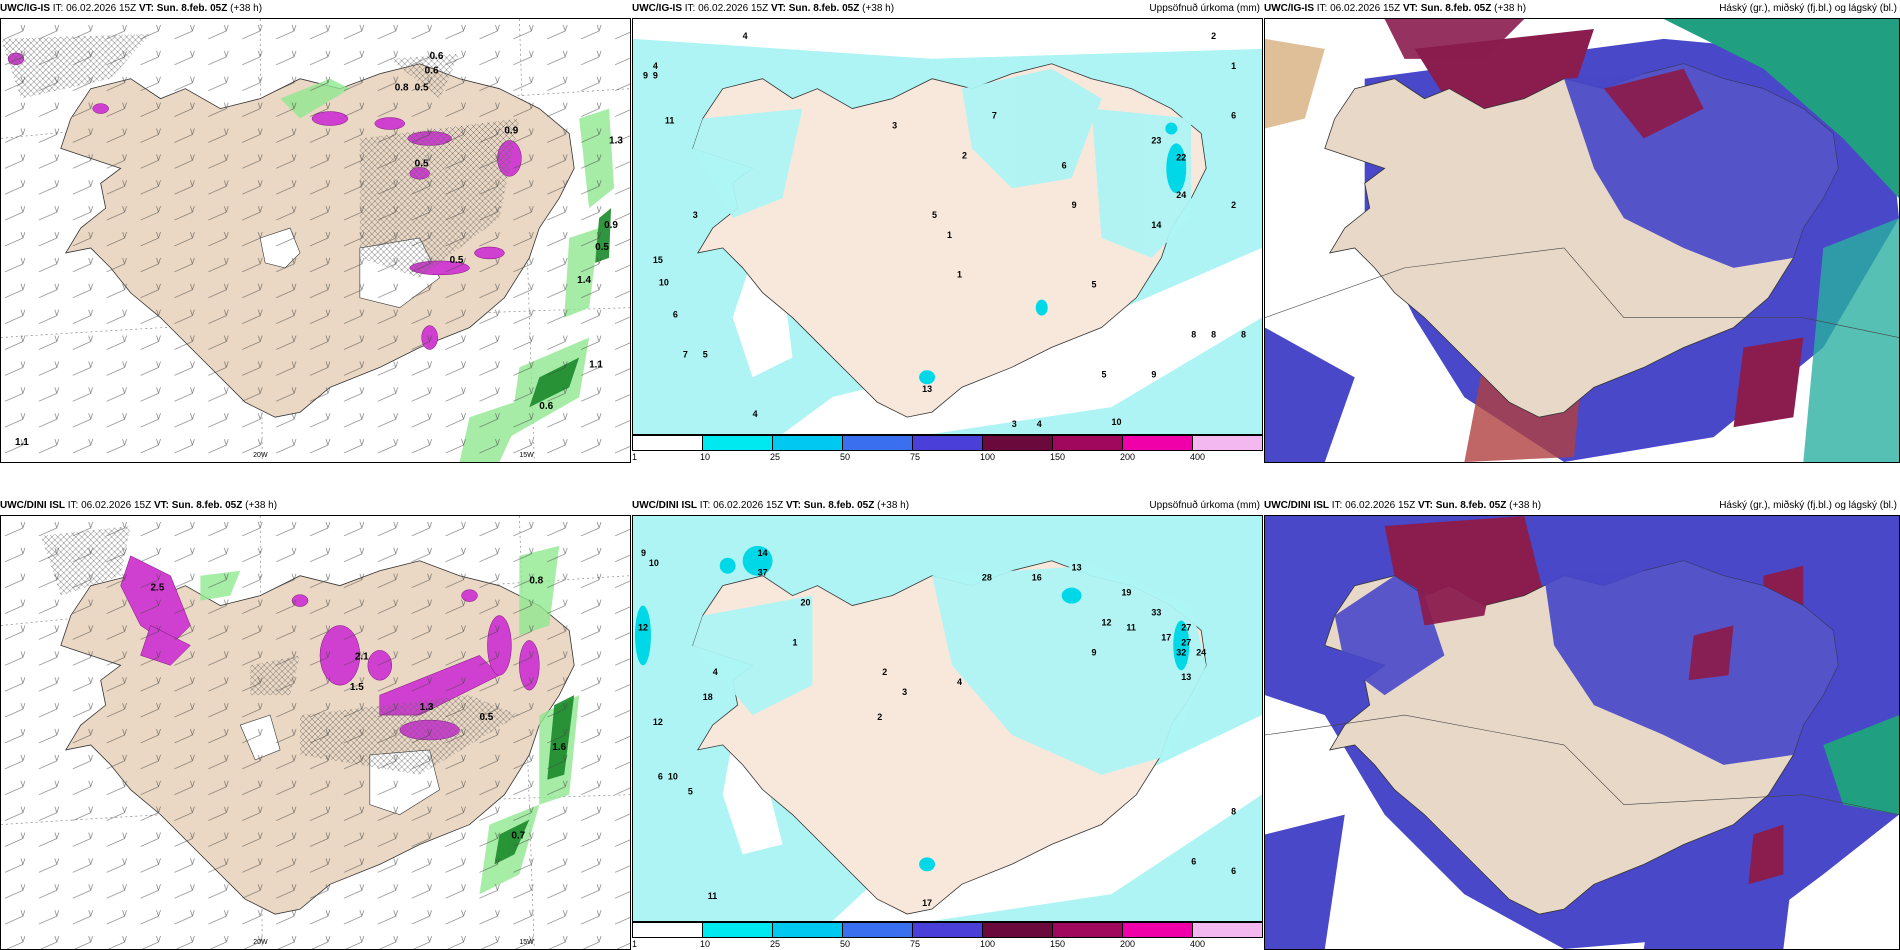 Image resolution: width=1900 pixels, height=950 pixels. I want to click on value-label: 27, so click(1186, 642).